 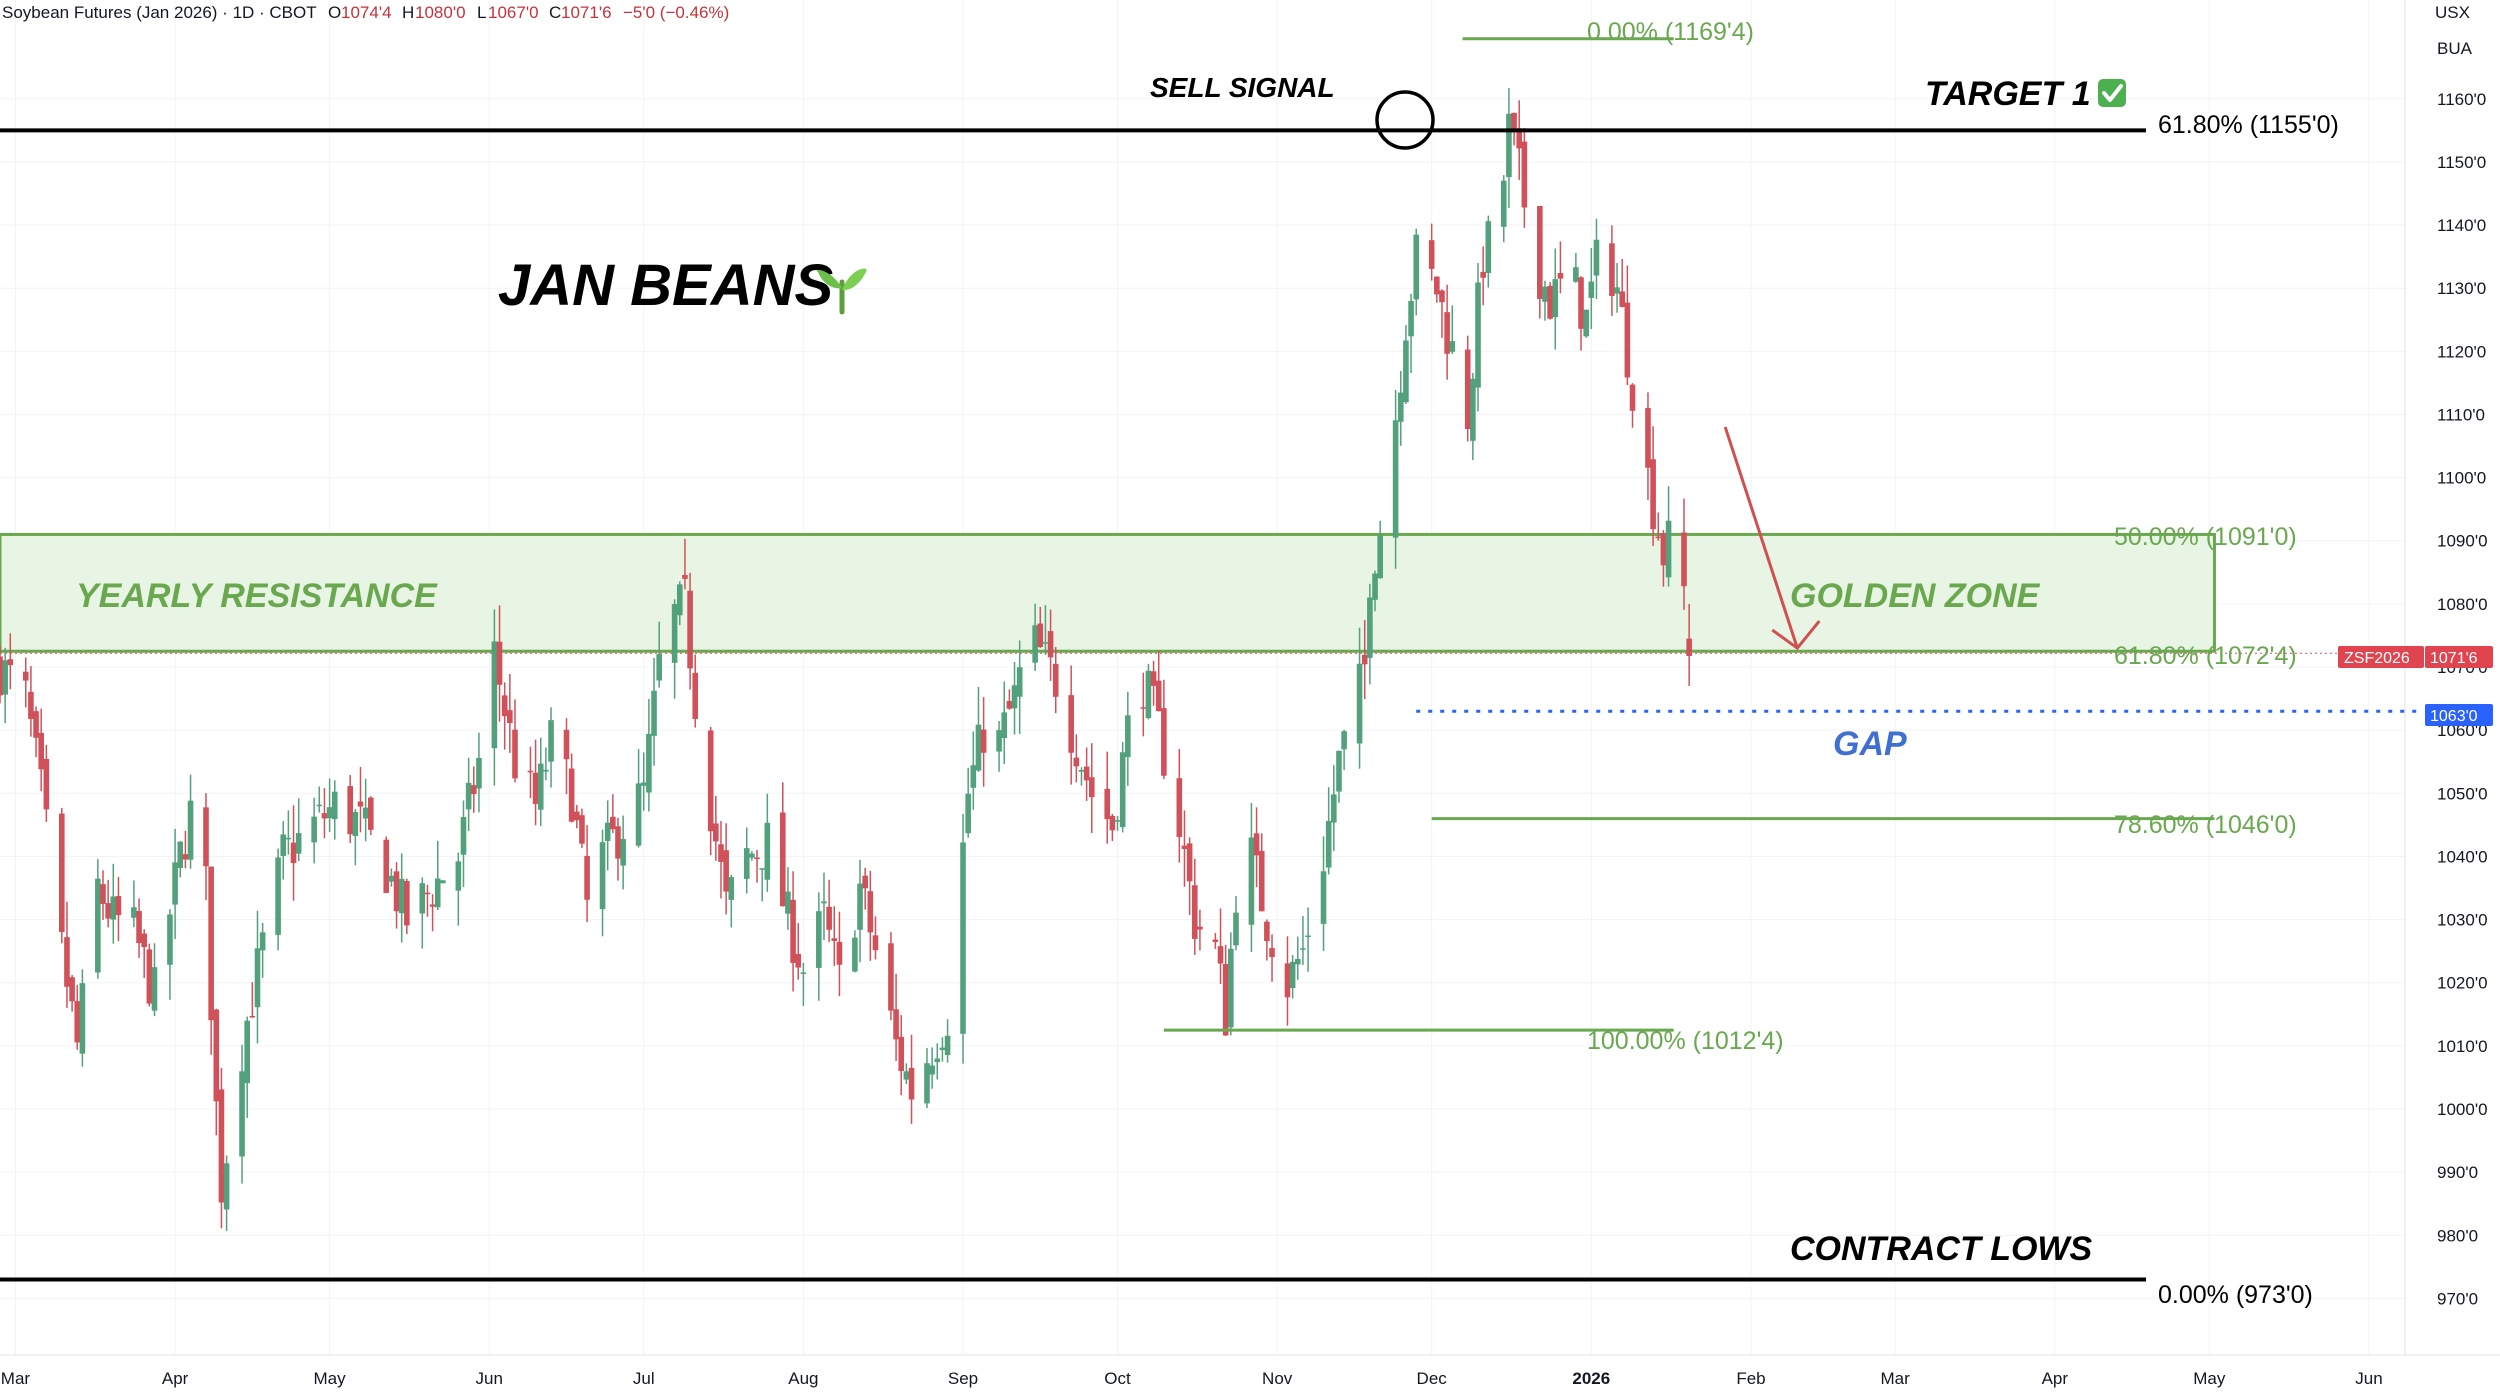 I want to click on price-tag-symbol: ZSF2026, so click(x=2377, y=658).